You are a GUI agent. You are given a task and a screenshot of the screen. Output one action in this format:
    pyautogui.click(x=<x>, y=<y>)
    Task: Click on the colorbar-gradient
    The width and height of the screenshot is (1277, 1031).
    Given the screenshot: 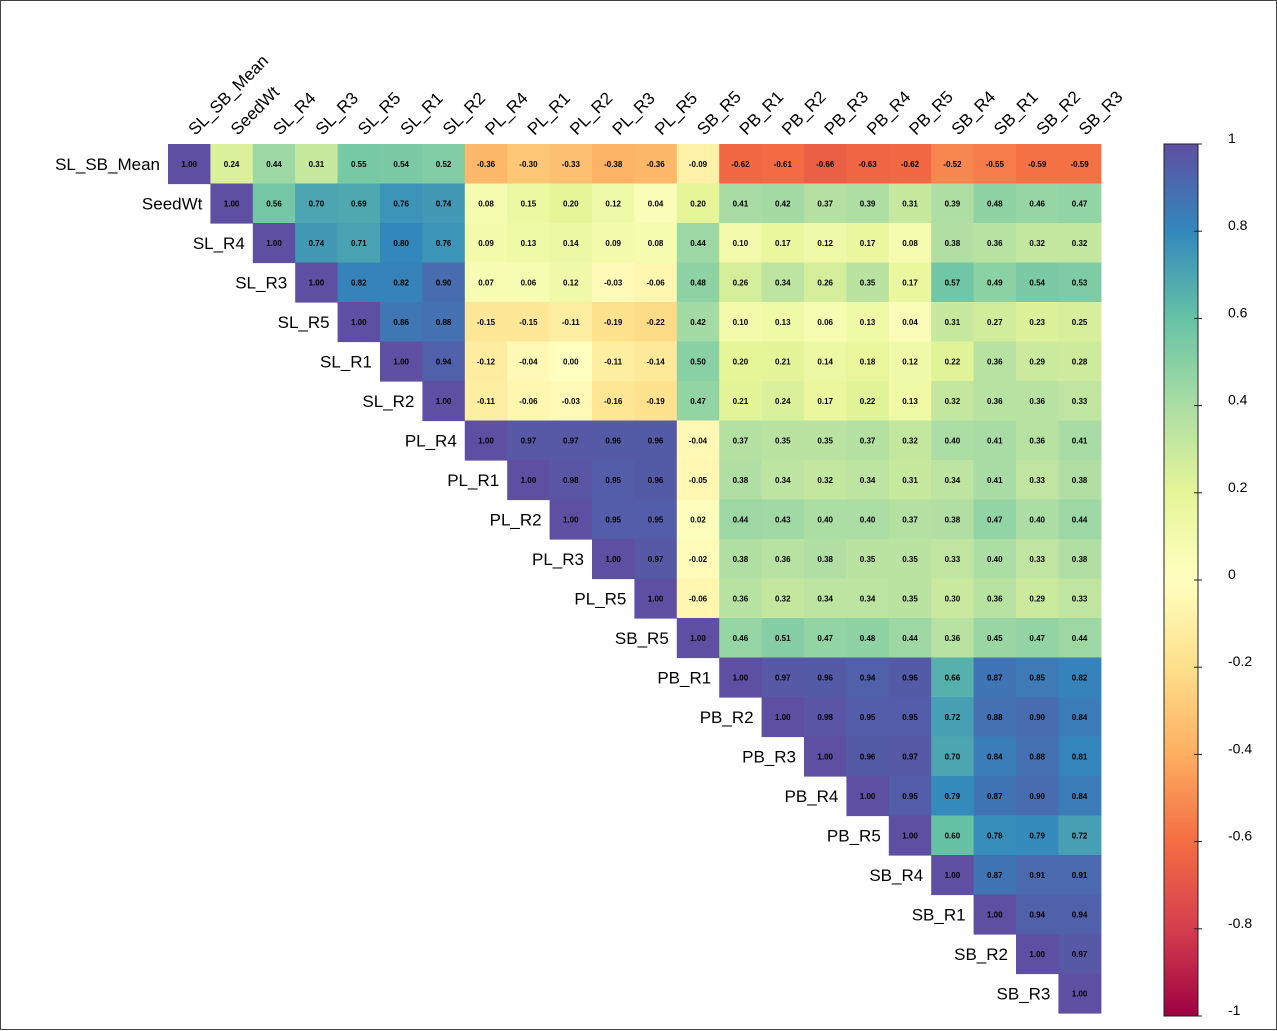 What is the action you would take?
    pyautogui.click(x=1181, y=580)
    